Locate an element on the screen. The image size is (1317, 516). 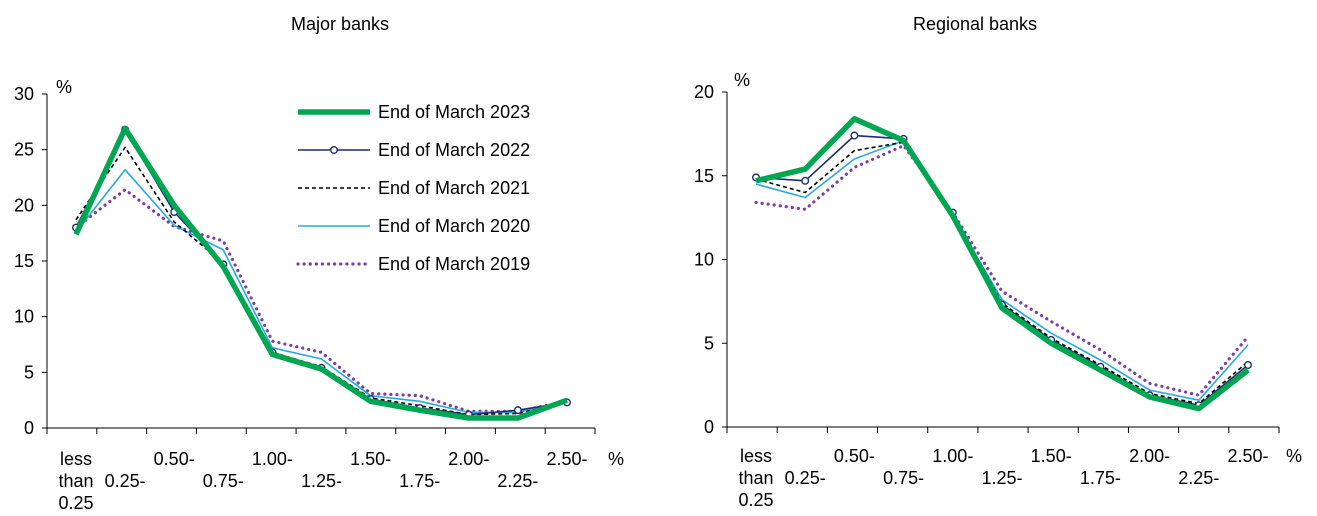
legend-marker is located at coordinates (334, 149).